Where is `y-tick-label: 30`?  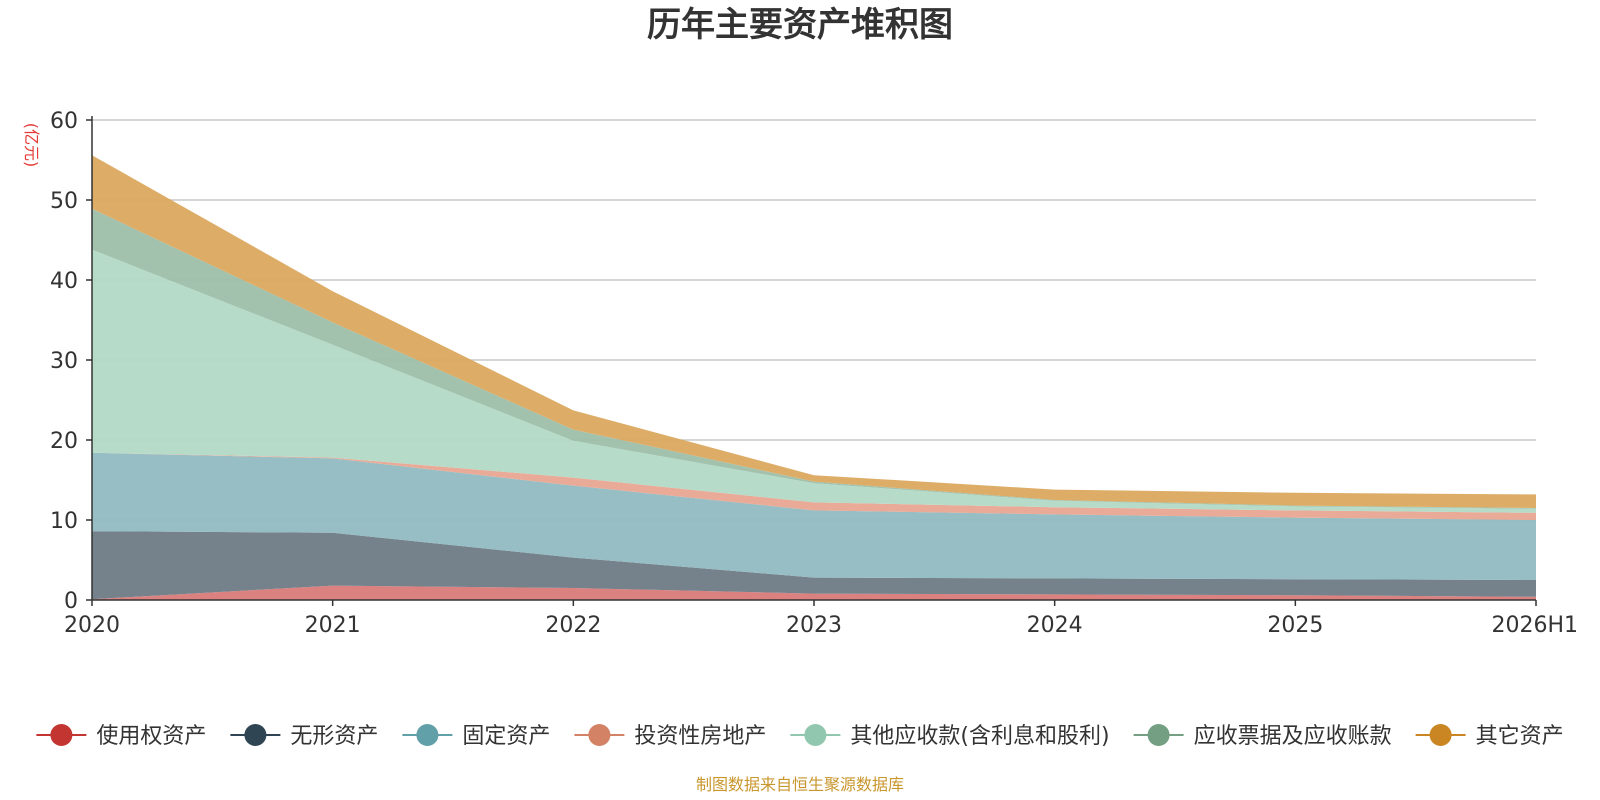
y-tick-label: 30 is located at coordinates (64, 361).